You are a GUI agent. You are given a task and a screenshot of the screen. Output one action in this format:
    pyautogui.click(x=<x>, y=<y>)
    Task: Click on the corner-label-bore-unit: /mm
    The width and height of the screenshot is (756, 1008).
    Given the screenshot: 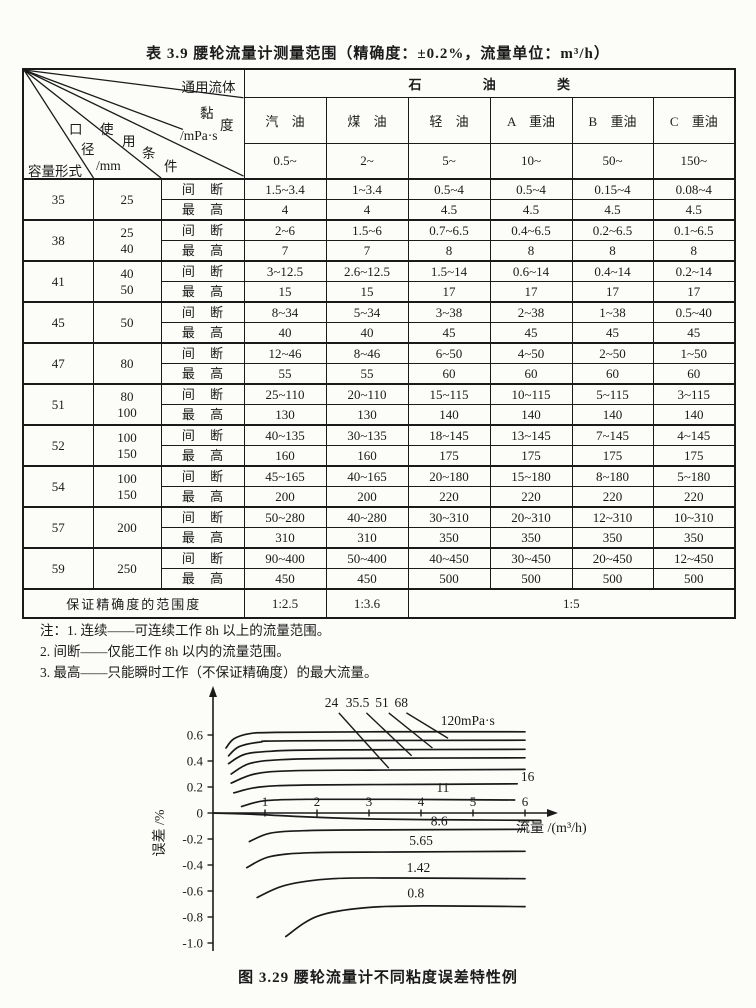 What is the action you would take?
    pyautogui.click(x=108, y=165)
    